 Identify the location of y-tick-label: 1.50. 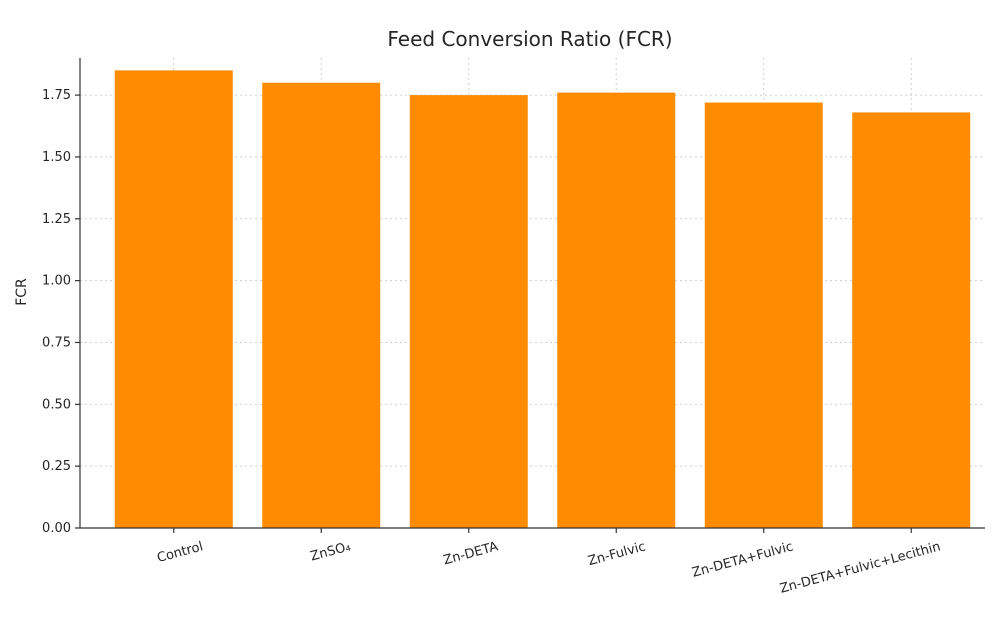
(56, 157).